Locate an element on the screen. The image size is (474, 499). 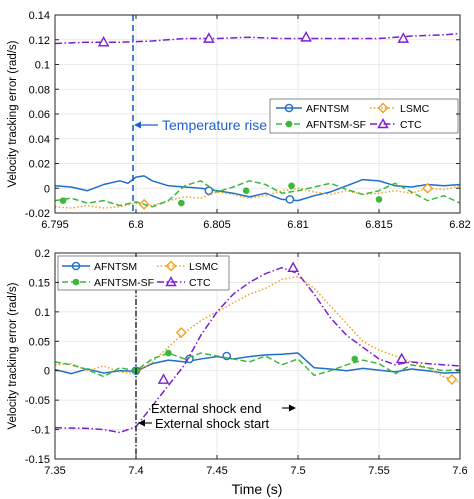
y-tick-label: 0.12 is located at coordinates (39, 41).